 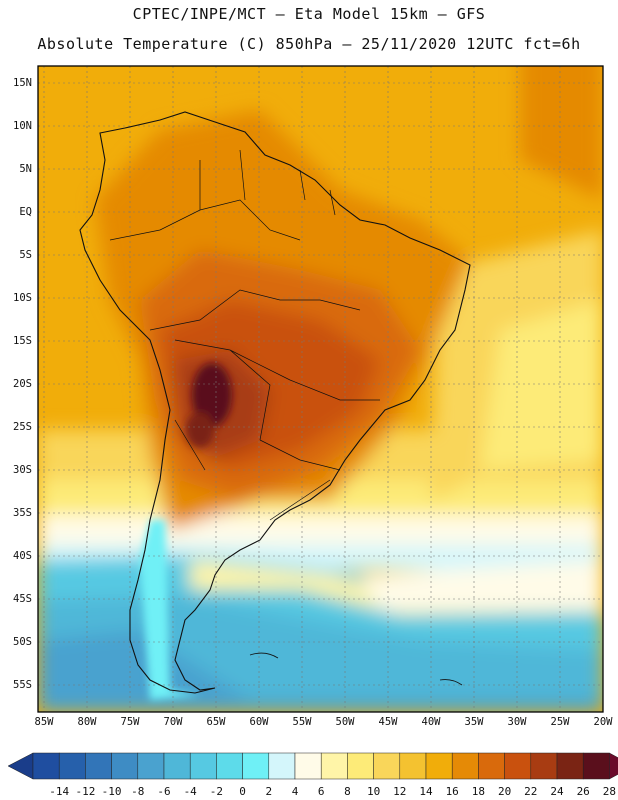 What do you see at coordinates (478, 791) in the screenshot?
I see `colorbar-tick-label: 18` at bounding box center [478, 791].